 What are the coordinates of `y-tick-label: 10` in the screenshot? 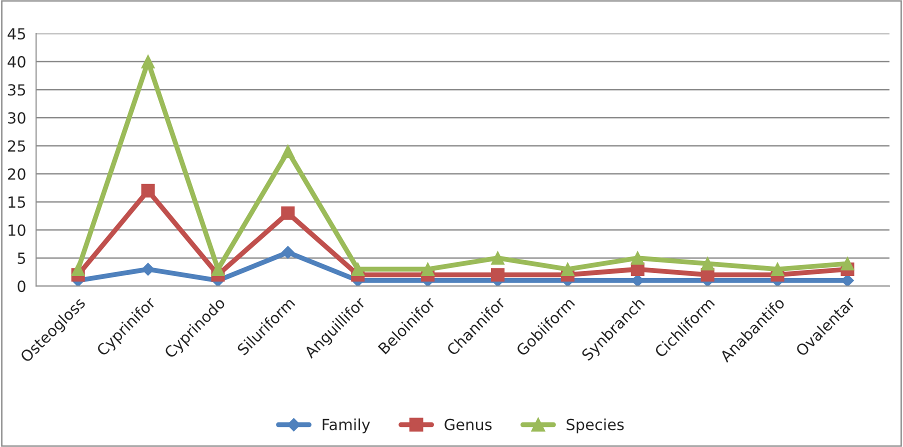 It's located at (17, 230).